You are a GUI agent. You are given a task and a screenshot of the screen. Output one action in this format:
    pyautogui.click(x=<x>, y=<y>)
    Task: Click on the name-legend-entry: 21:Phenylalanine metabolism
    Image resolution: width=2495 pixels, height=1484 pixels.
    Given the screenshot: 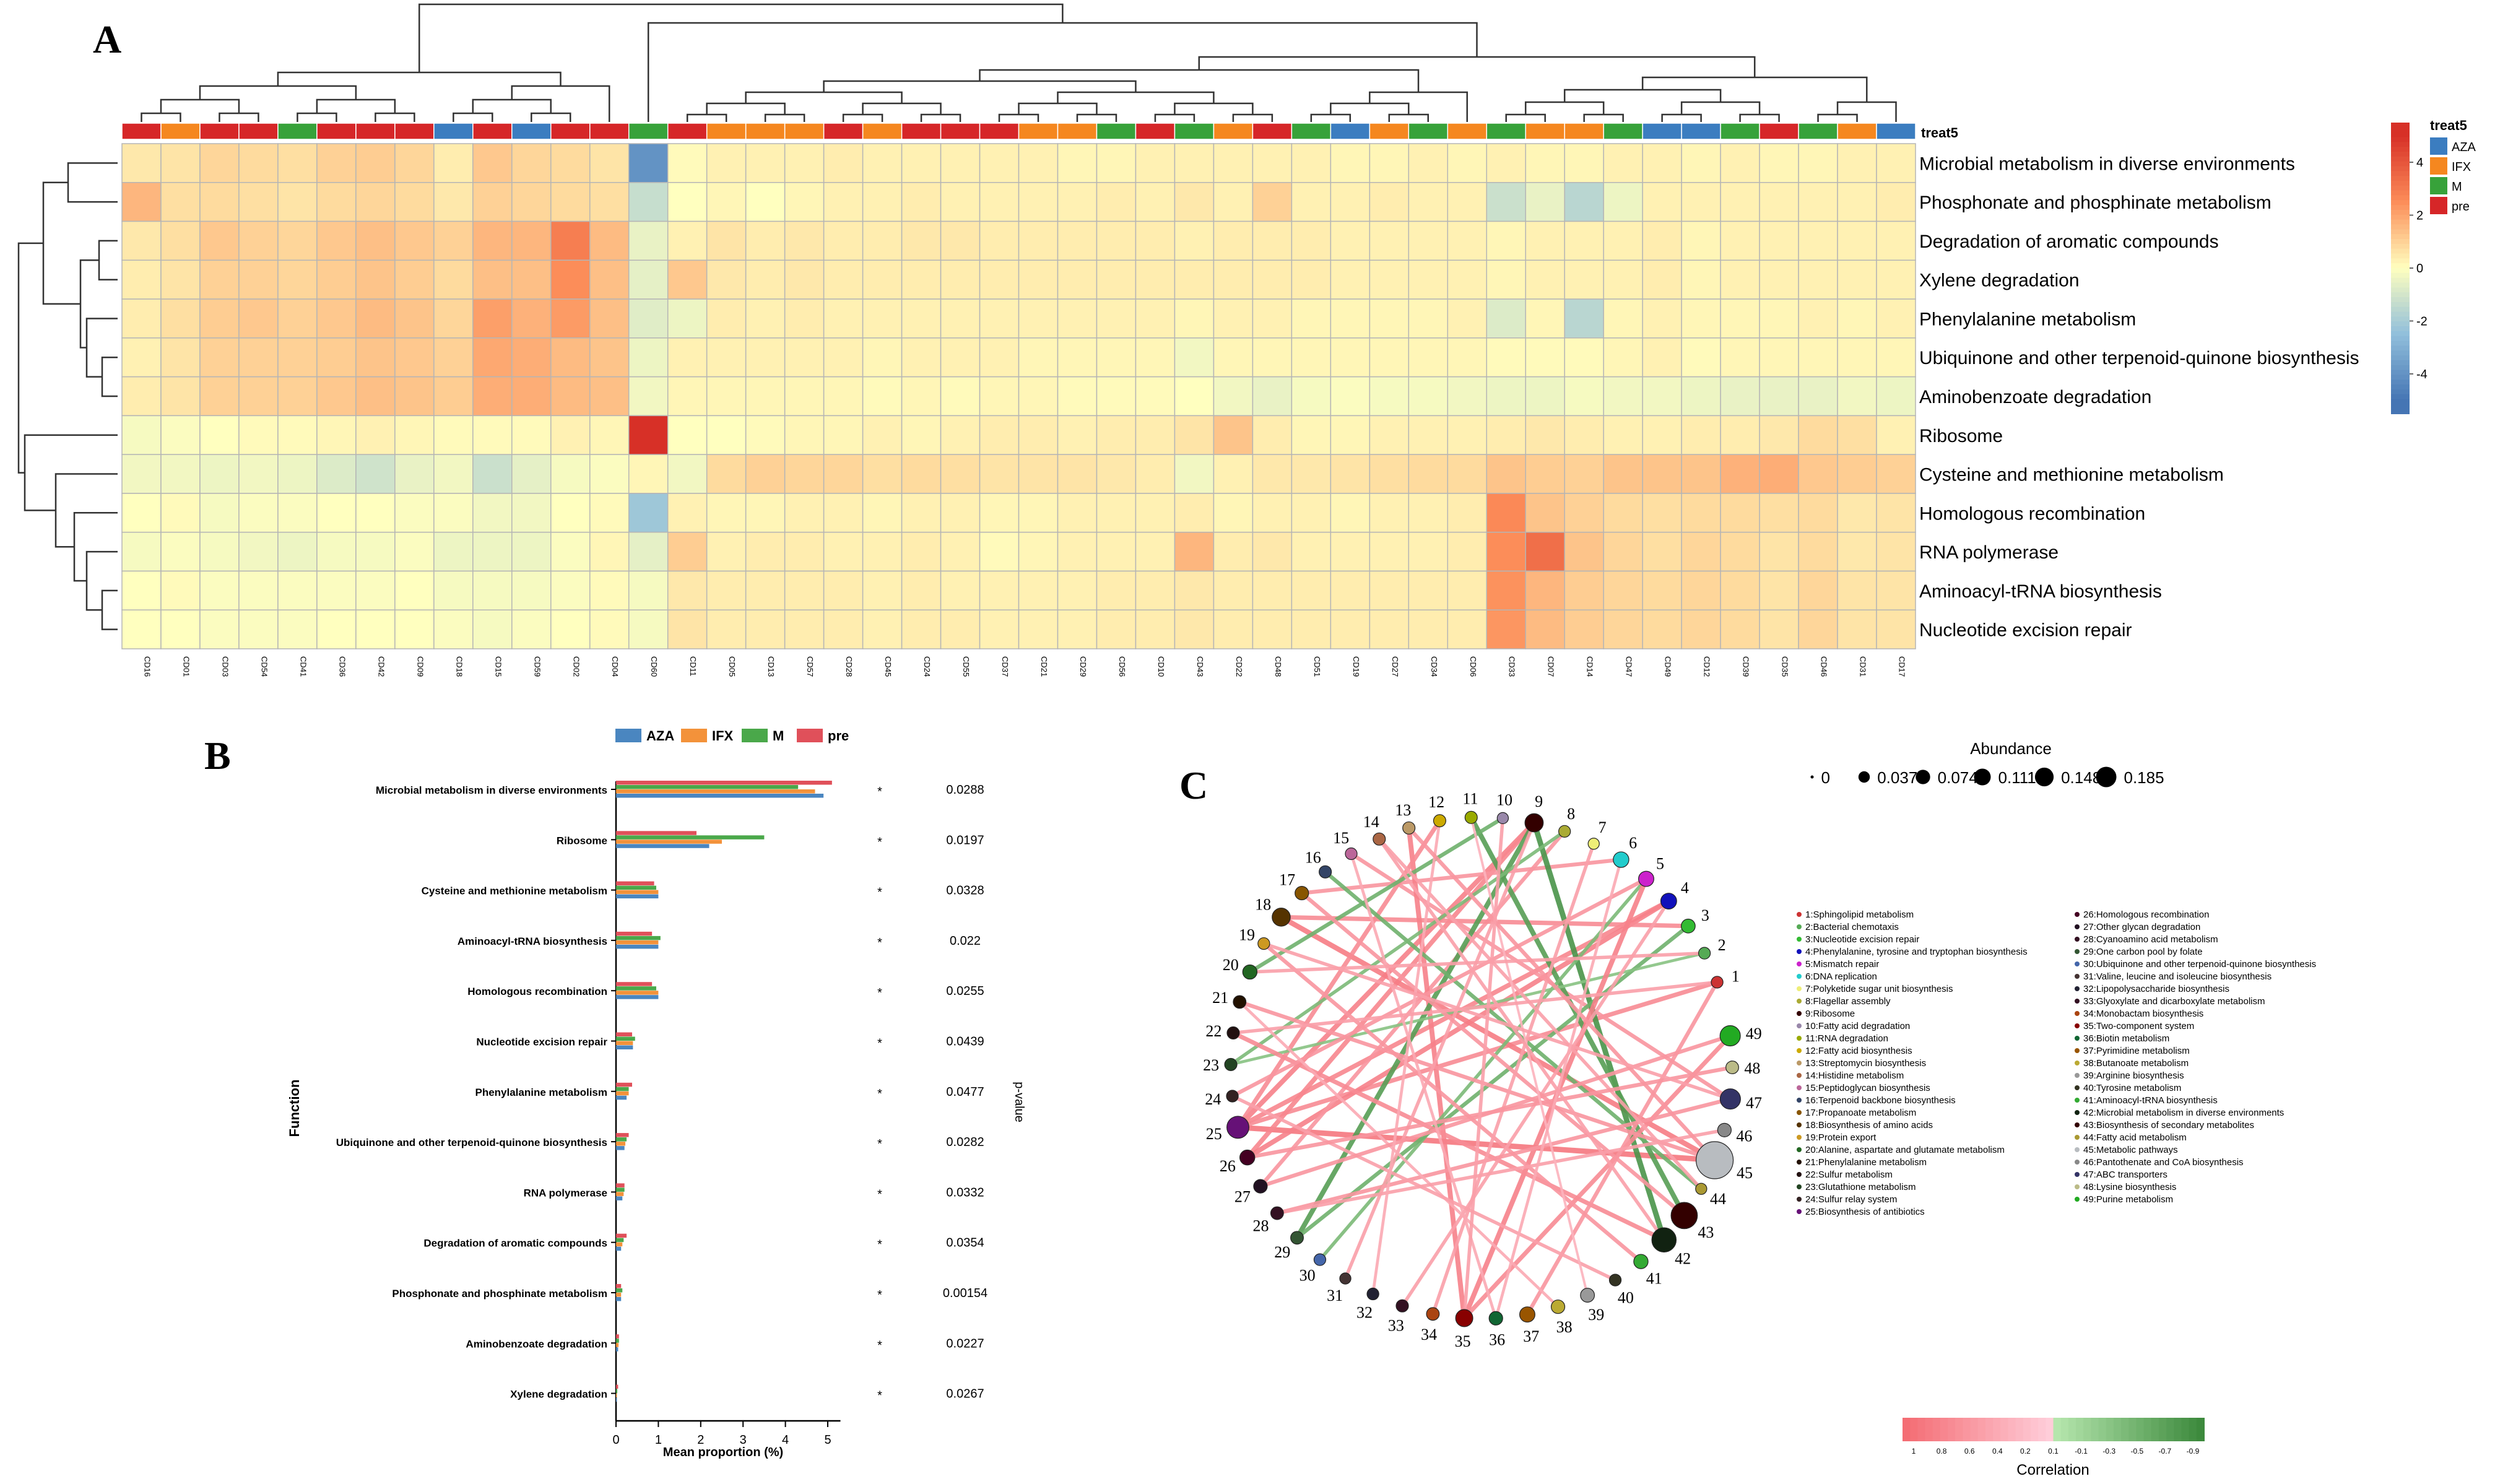 What is the action you would take?
    pyautogui.click(x=1866, y=1163)
    